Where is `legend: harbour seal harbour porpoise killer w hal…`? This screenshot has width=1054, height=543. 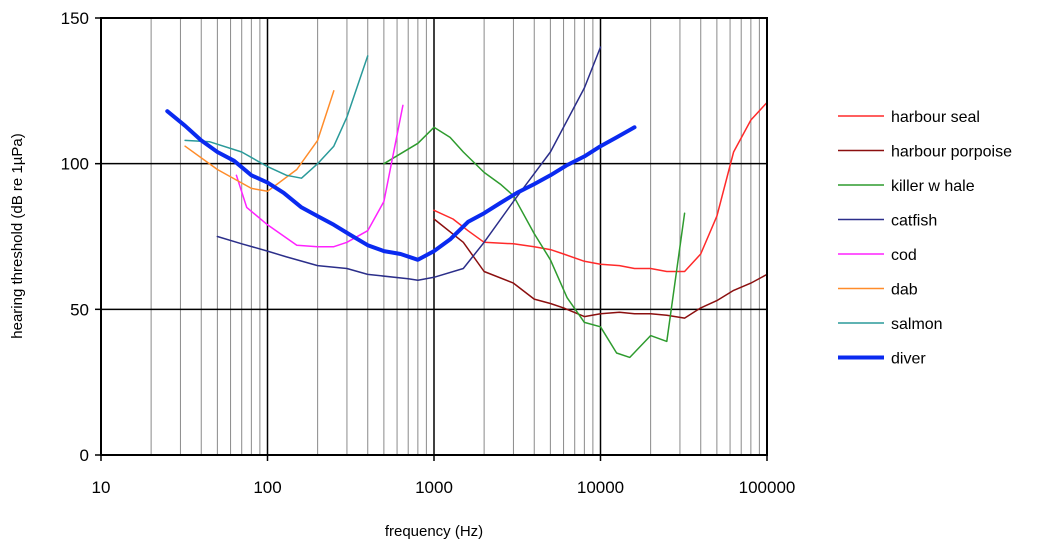
legend: harbour seal harbour porpoise killer w hal… is located at coordinates (925, 238).